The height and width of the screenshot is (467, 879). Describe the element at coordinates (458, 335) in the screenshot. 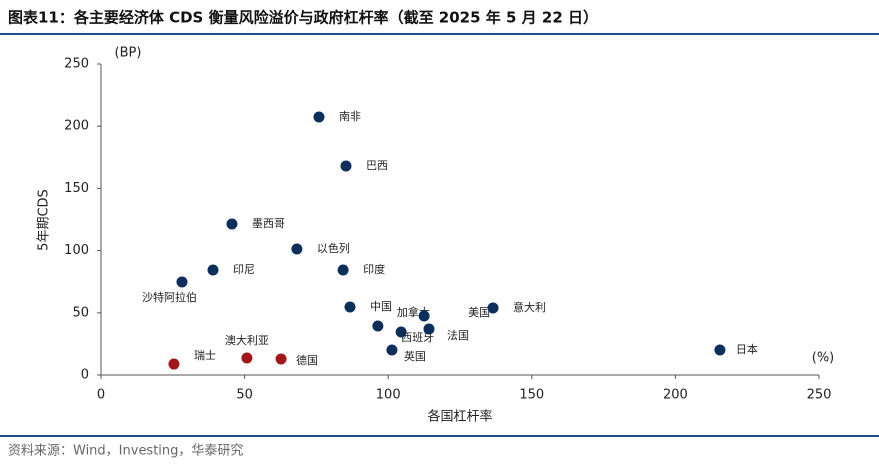

I see `point-label: 法国` at that location.